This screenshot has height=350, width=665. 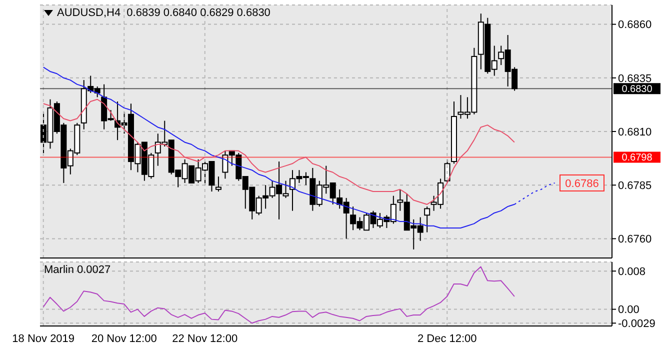 What do you see at coordinates (582, 184) in the screenshot?
I see `annotation: 0.6786` at bounding box center [582, 184].